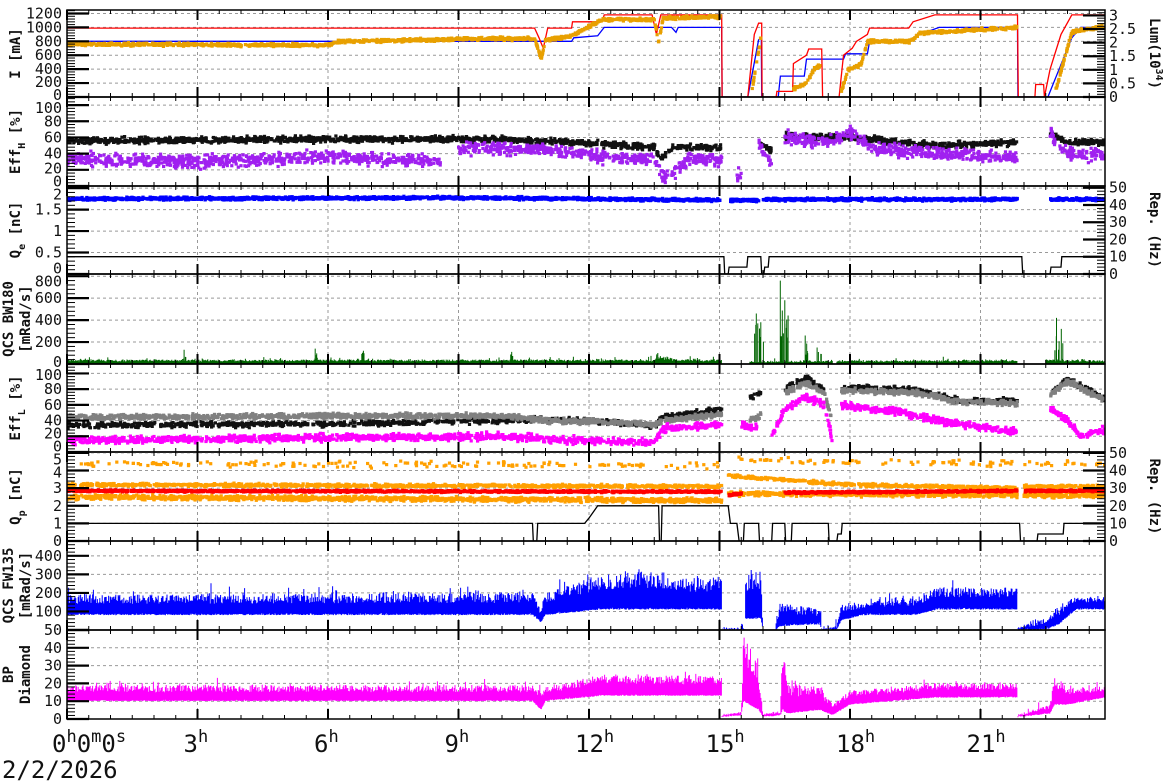 This screenshot has width=1172, height=782. I want to click on series-group, so click(586, 154).